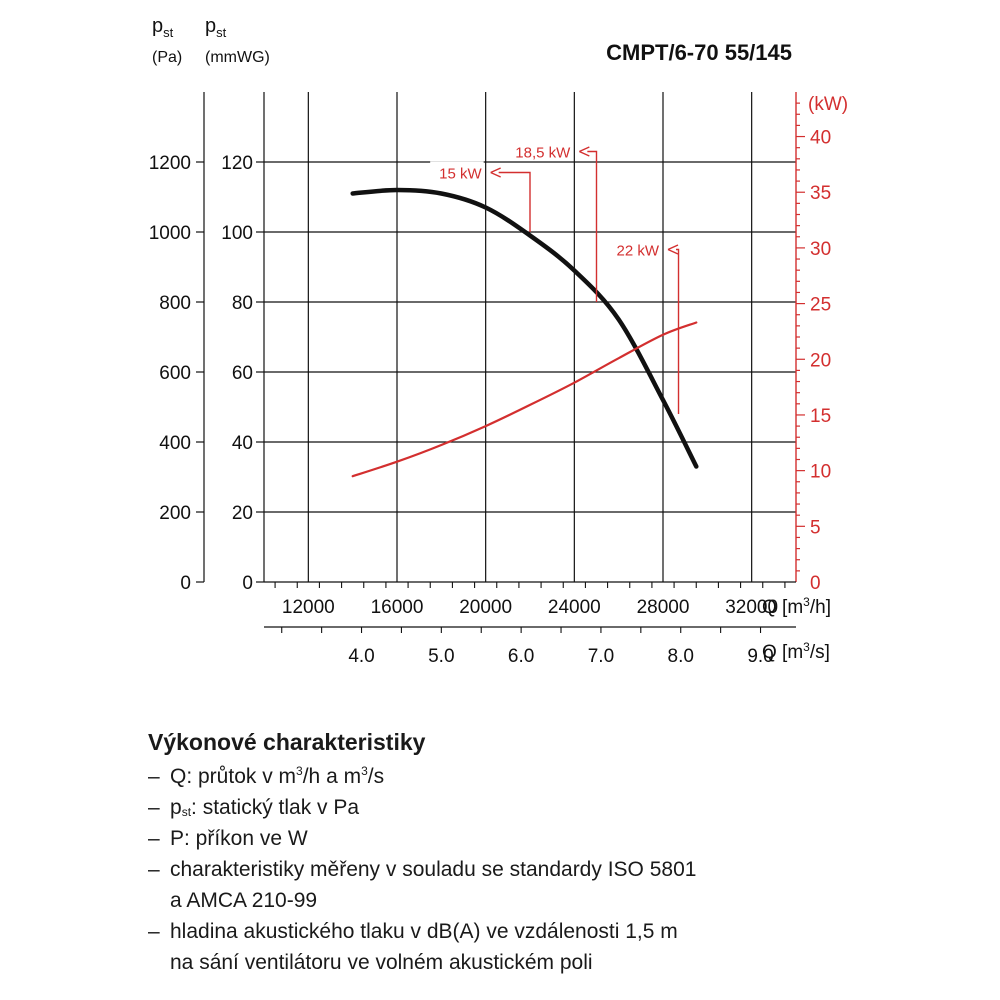 This screenshot has height=1000, width=1000. Describe the element at coordinates (699, 52) in the screenshot. I see `chart-title: CMPT/6-70 55/145` at that location.